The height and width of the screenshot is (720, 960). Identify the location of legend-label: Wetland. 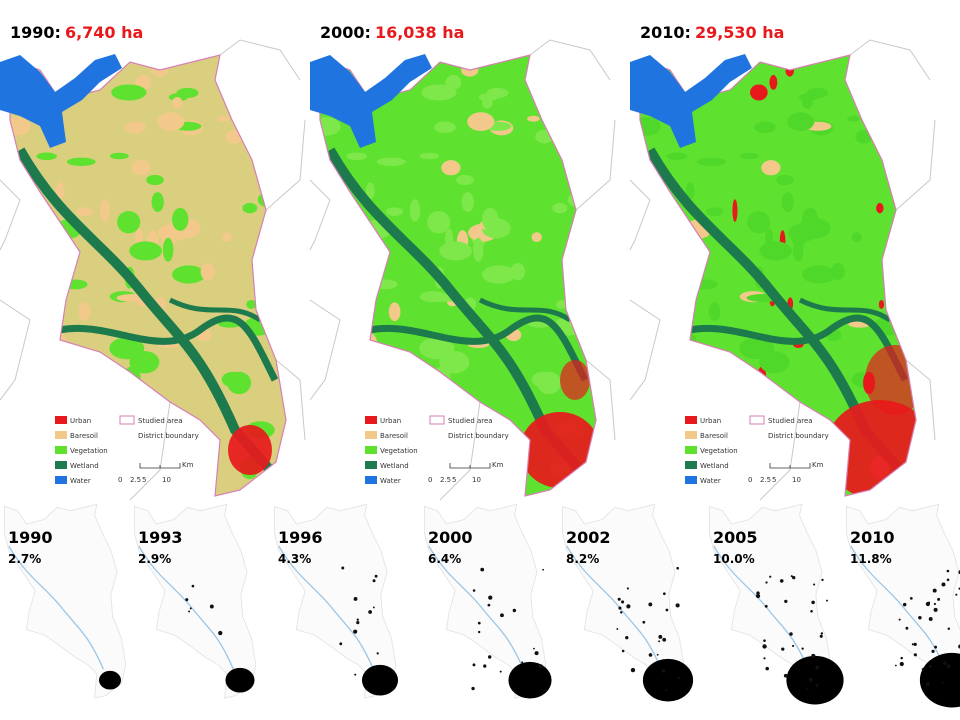
(84, 466).